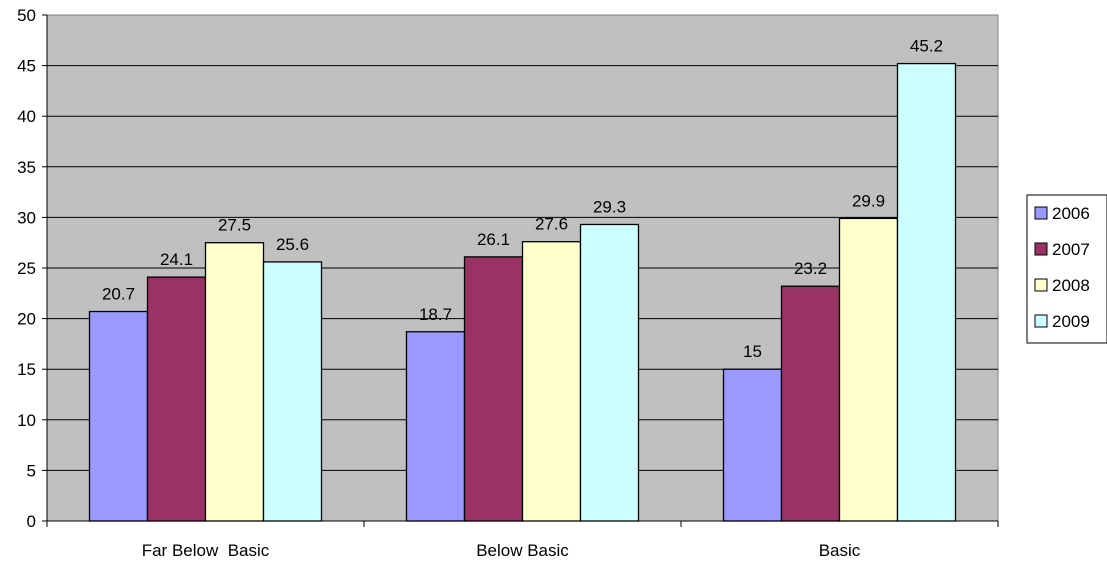 Image resolution: width=1107 pixels, height=573 pixels. I want to click on data-label: 18.7, so click(435, 314).